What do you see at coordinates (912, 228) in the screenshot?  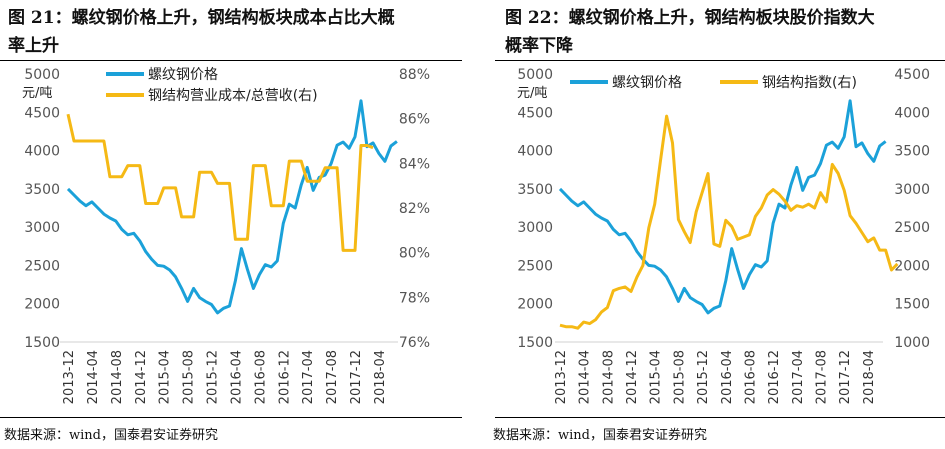 I see `y-tick-label-right: 2500` at bounding box center [912, 228].